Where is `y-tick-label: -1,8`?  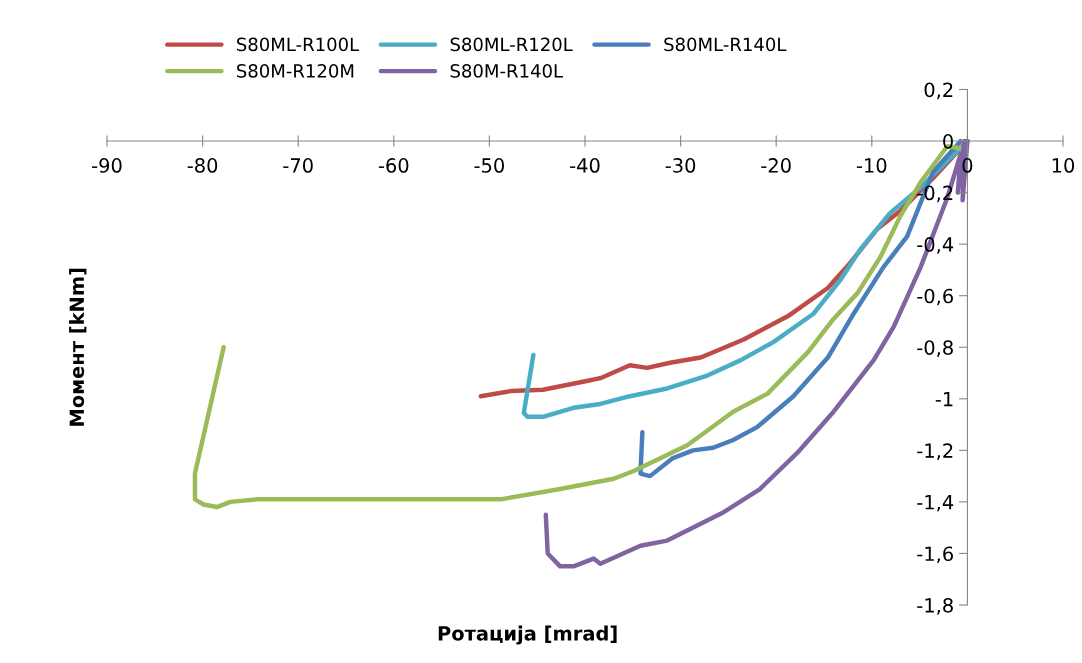
y-tick-label: -1,8 is located at coordinates (935, 606).